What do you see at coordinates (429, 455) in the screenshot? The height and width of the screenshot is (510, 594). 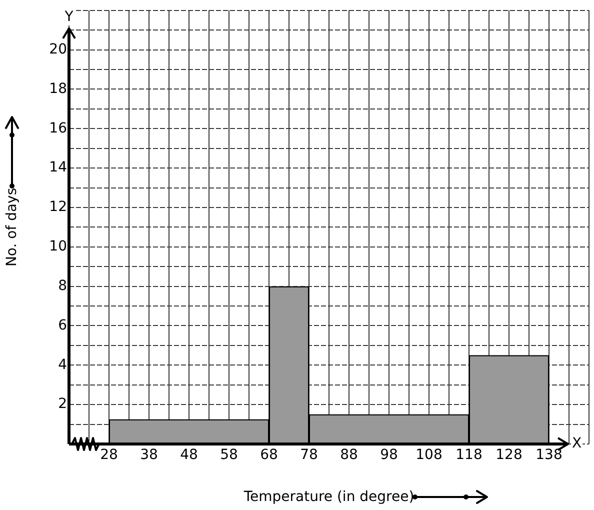 I see `x-tick-label: 108` at bounding box center [429, 455].